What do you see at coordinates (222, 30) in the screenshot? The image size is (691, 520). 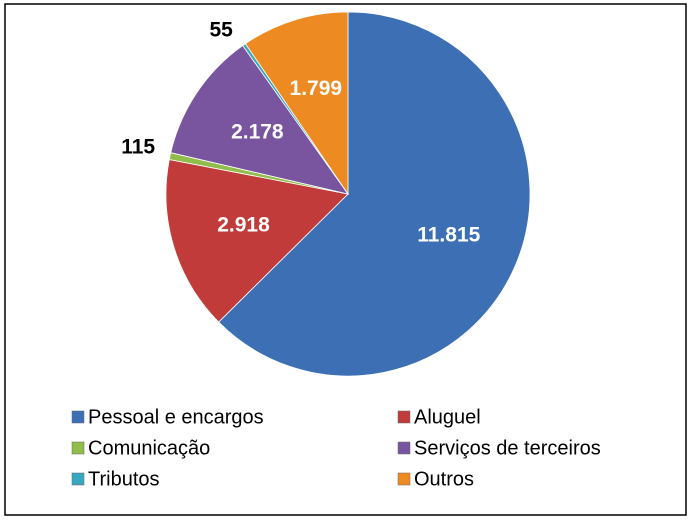 I see `data-label: 55` at bounding box center [222, 30].